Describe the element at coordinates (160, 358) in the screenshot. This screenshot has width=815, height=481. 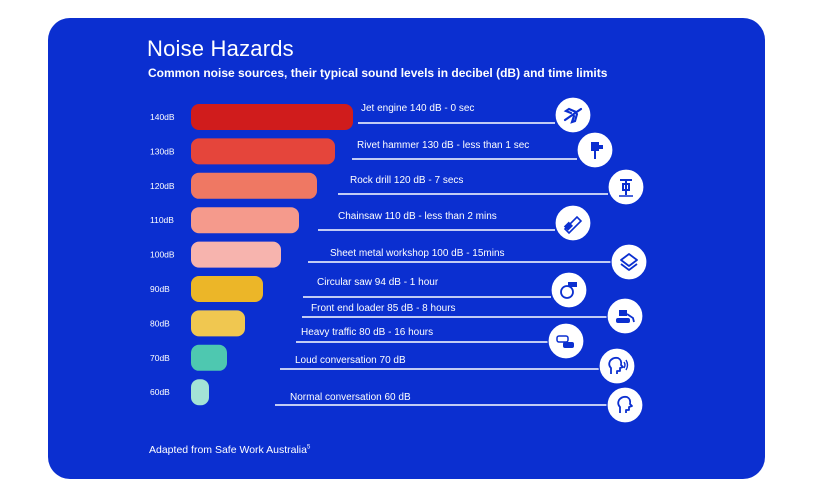
I see `db-level-label: 70dB` at that location.